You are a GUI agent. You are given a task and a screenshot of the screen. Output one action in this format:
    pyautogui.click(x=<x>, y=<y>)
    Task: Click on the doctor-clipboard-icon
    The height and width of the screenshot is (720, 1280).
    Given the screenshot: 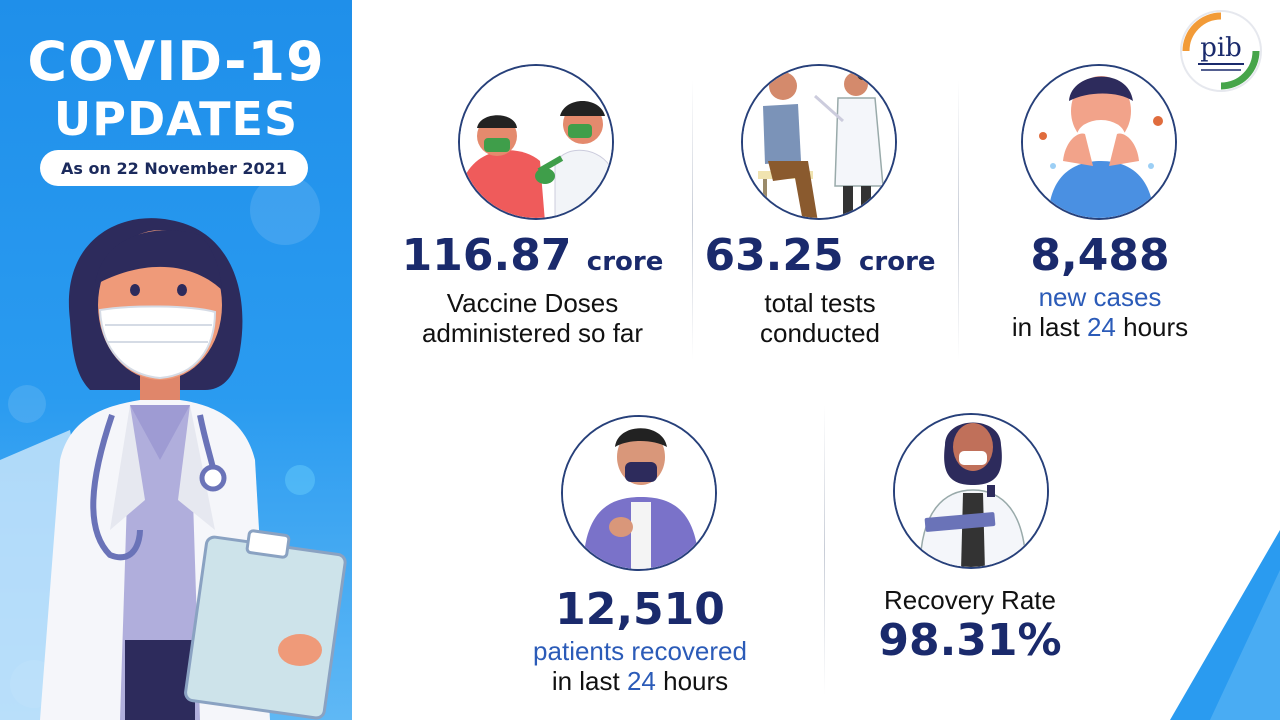 What is the action you would take?
    pyautogui.click(x=971, y=491)
    